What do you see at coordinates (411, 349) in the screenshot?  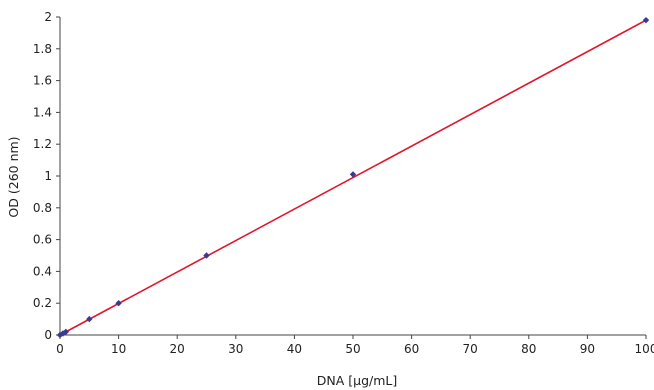 I see `x-tick-label: 60` at bounding box center [411, 349].